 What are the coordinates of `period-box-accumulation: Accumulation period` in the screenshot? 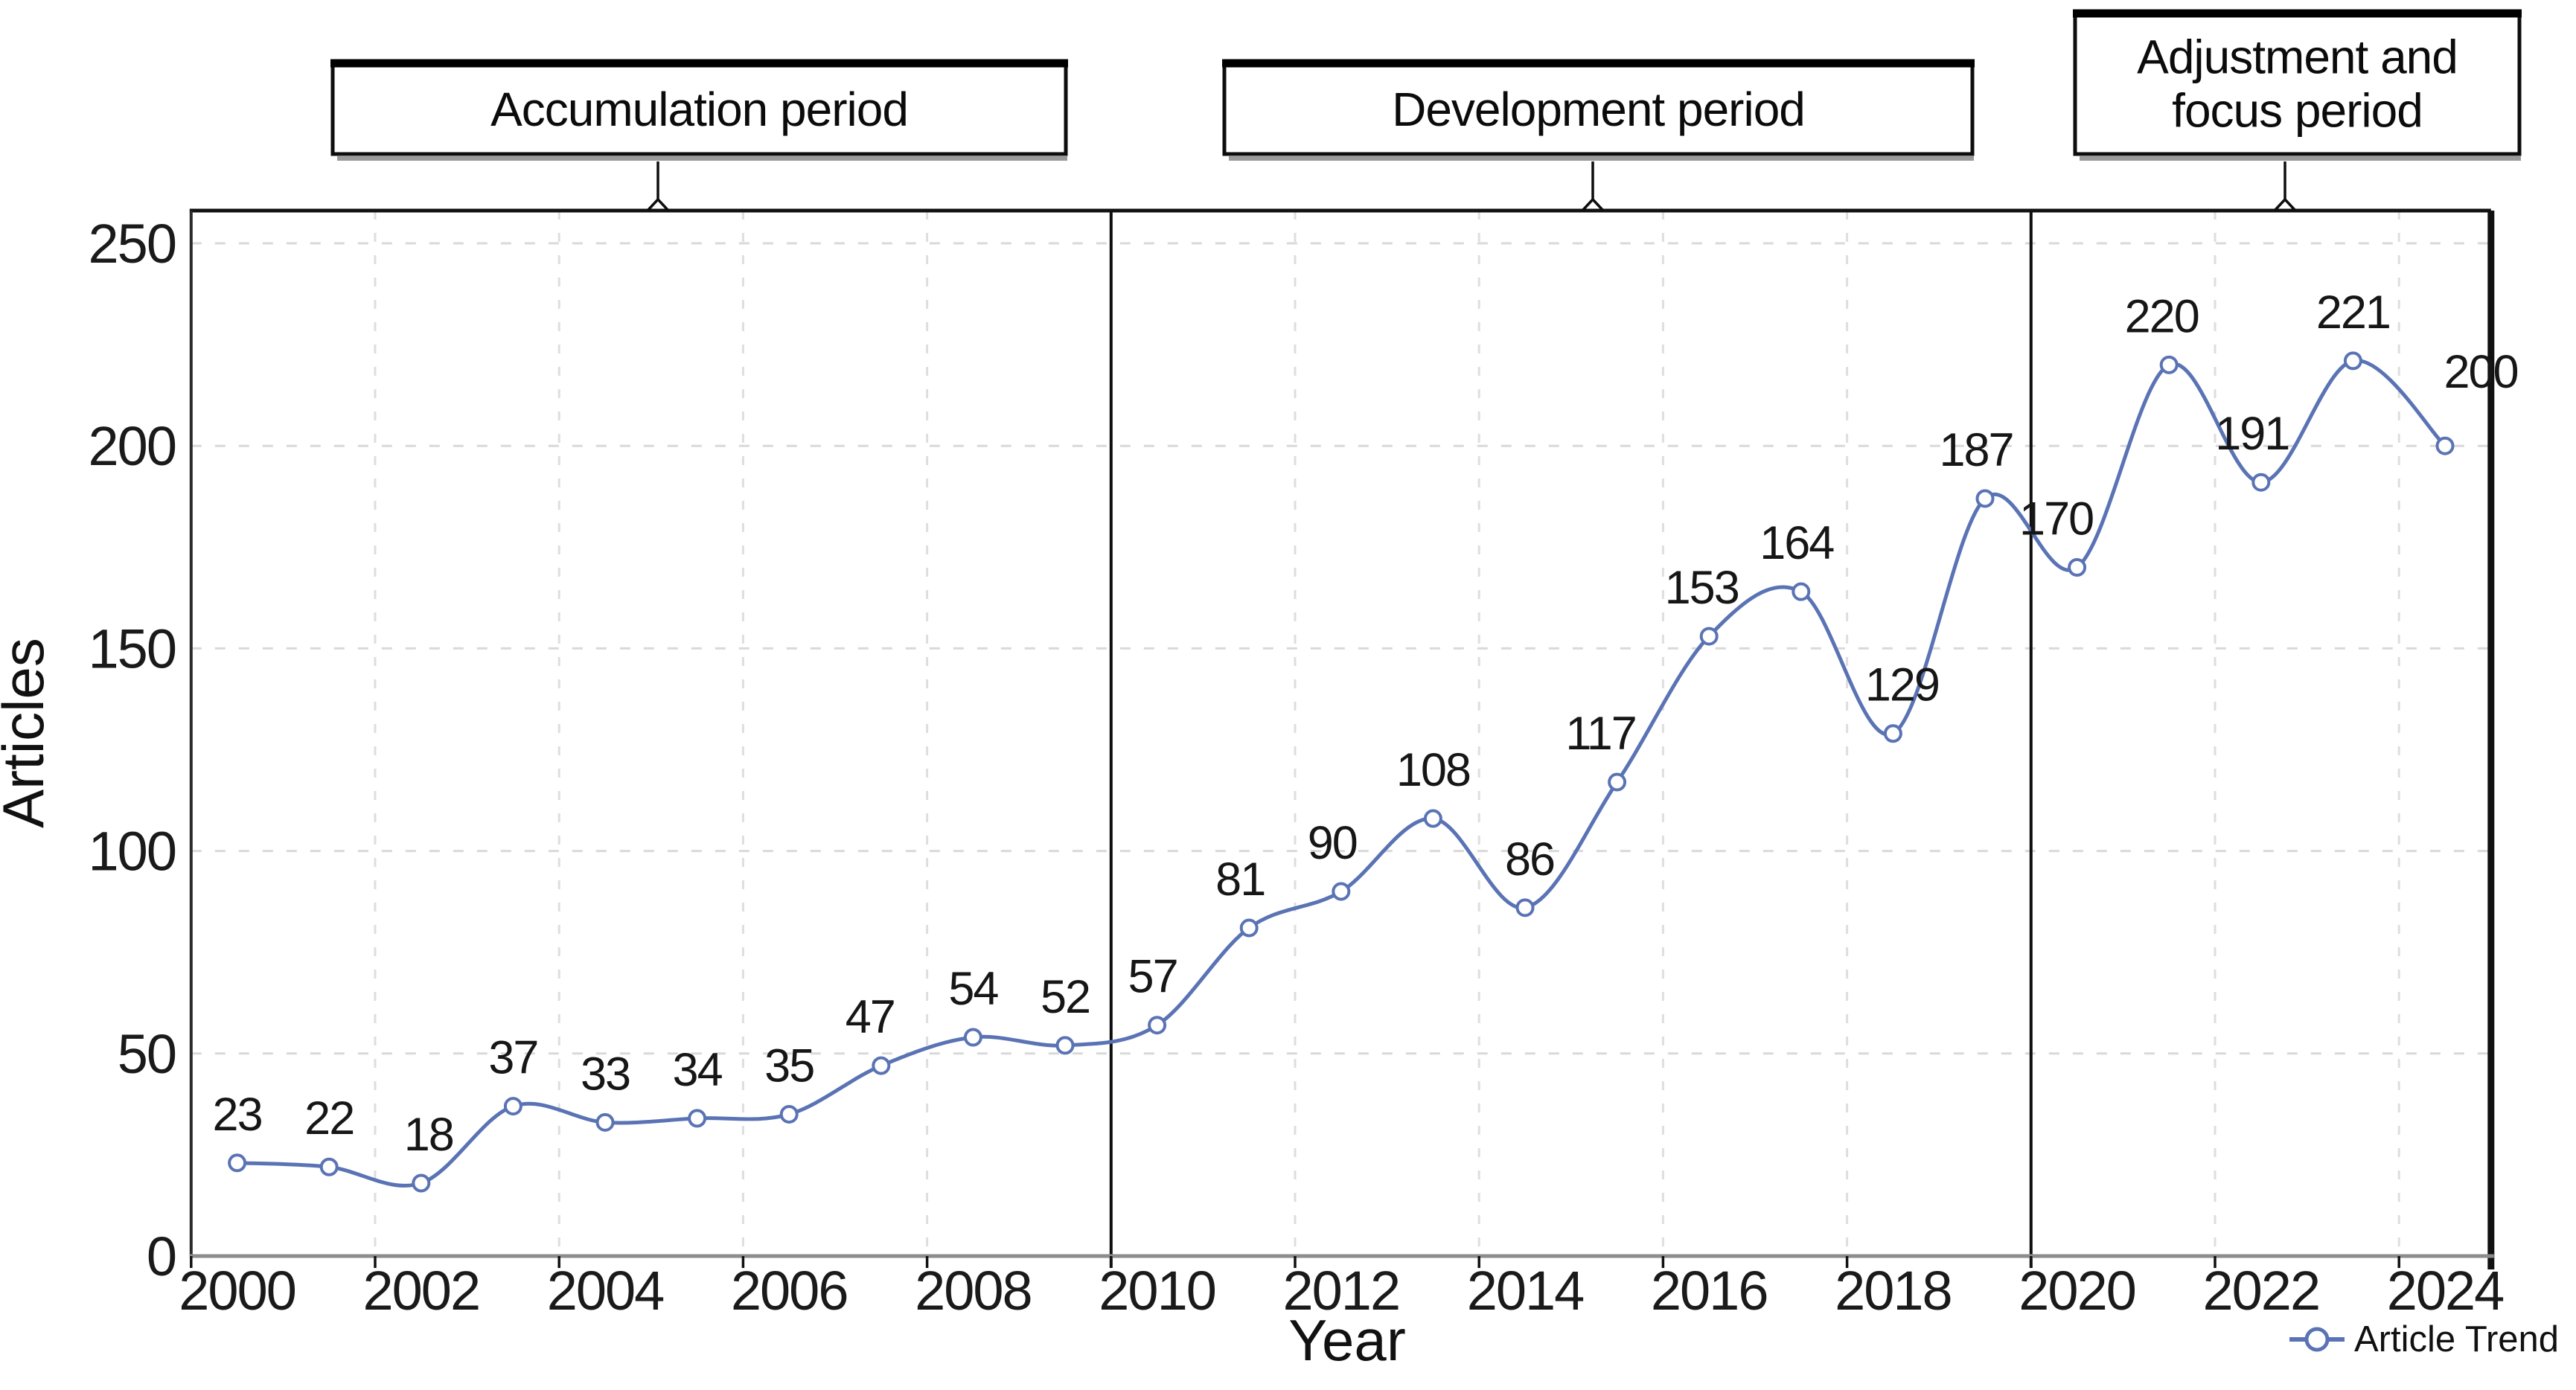 It's located at (699, 135).